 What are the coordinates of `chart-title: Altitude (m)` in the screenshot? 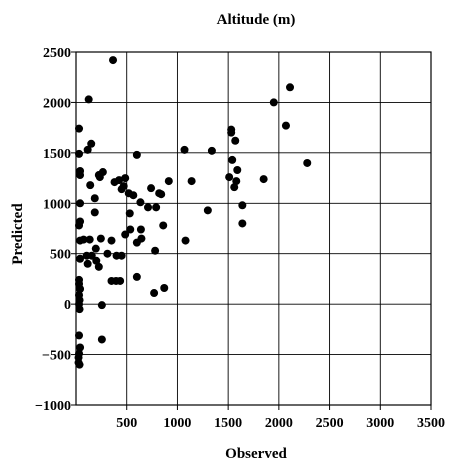 It's located at (256, 20).